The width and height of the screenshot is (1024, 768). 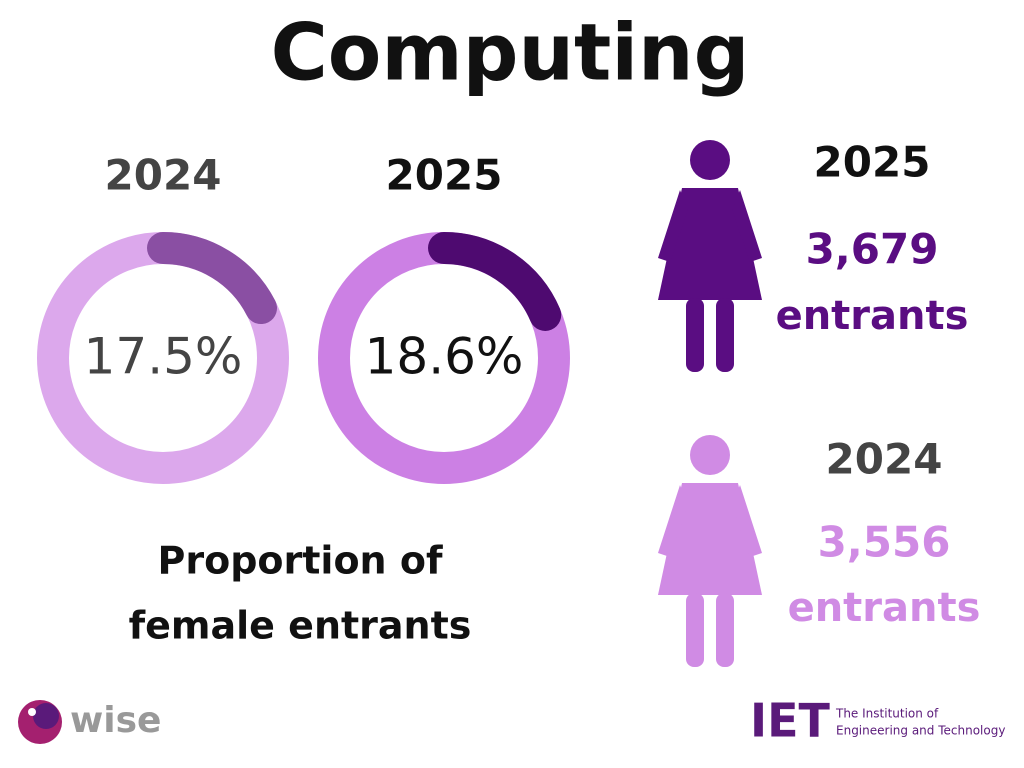 I want to click on iet-name: Engineering and Technology, so click(x=920, y=731).